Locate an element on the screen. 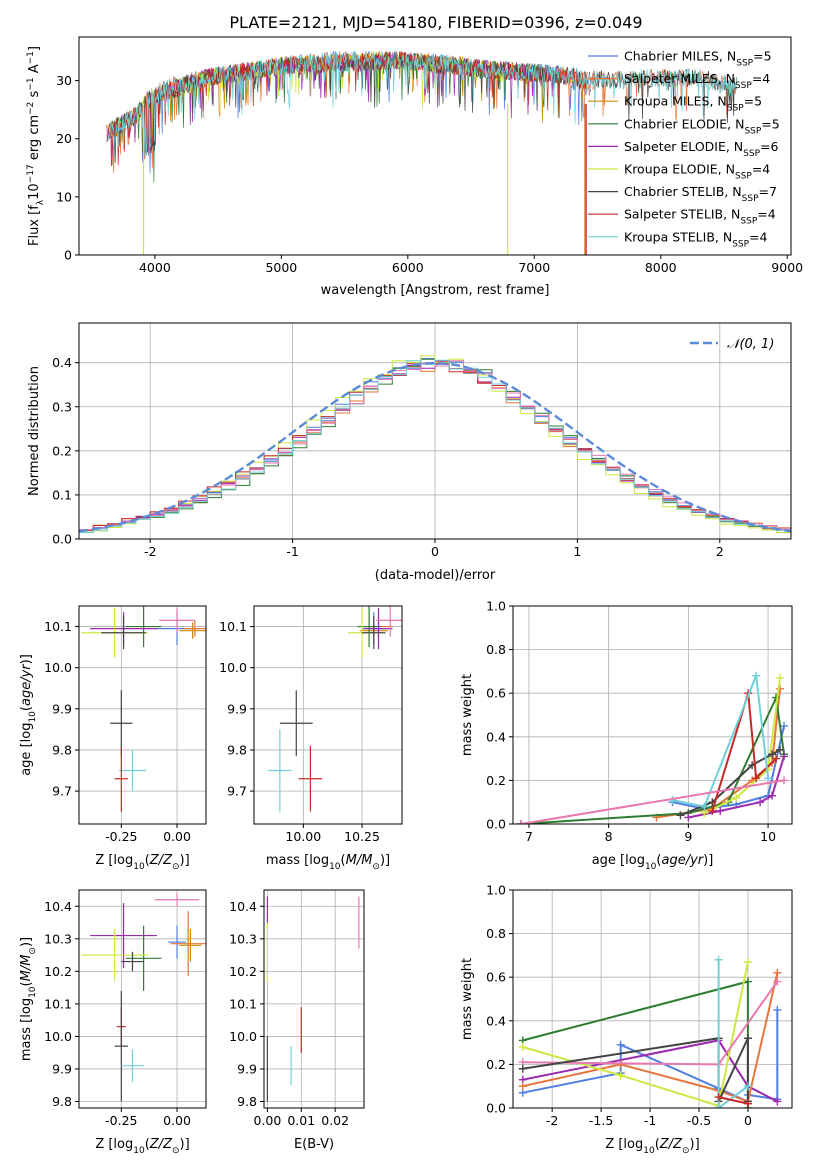 This screenshot has width=819, height=1170. y-axis-label: age [log10(age/yr)] is located at coordinates (28, 715).